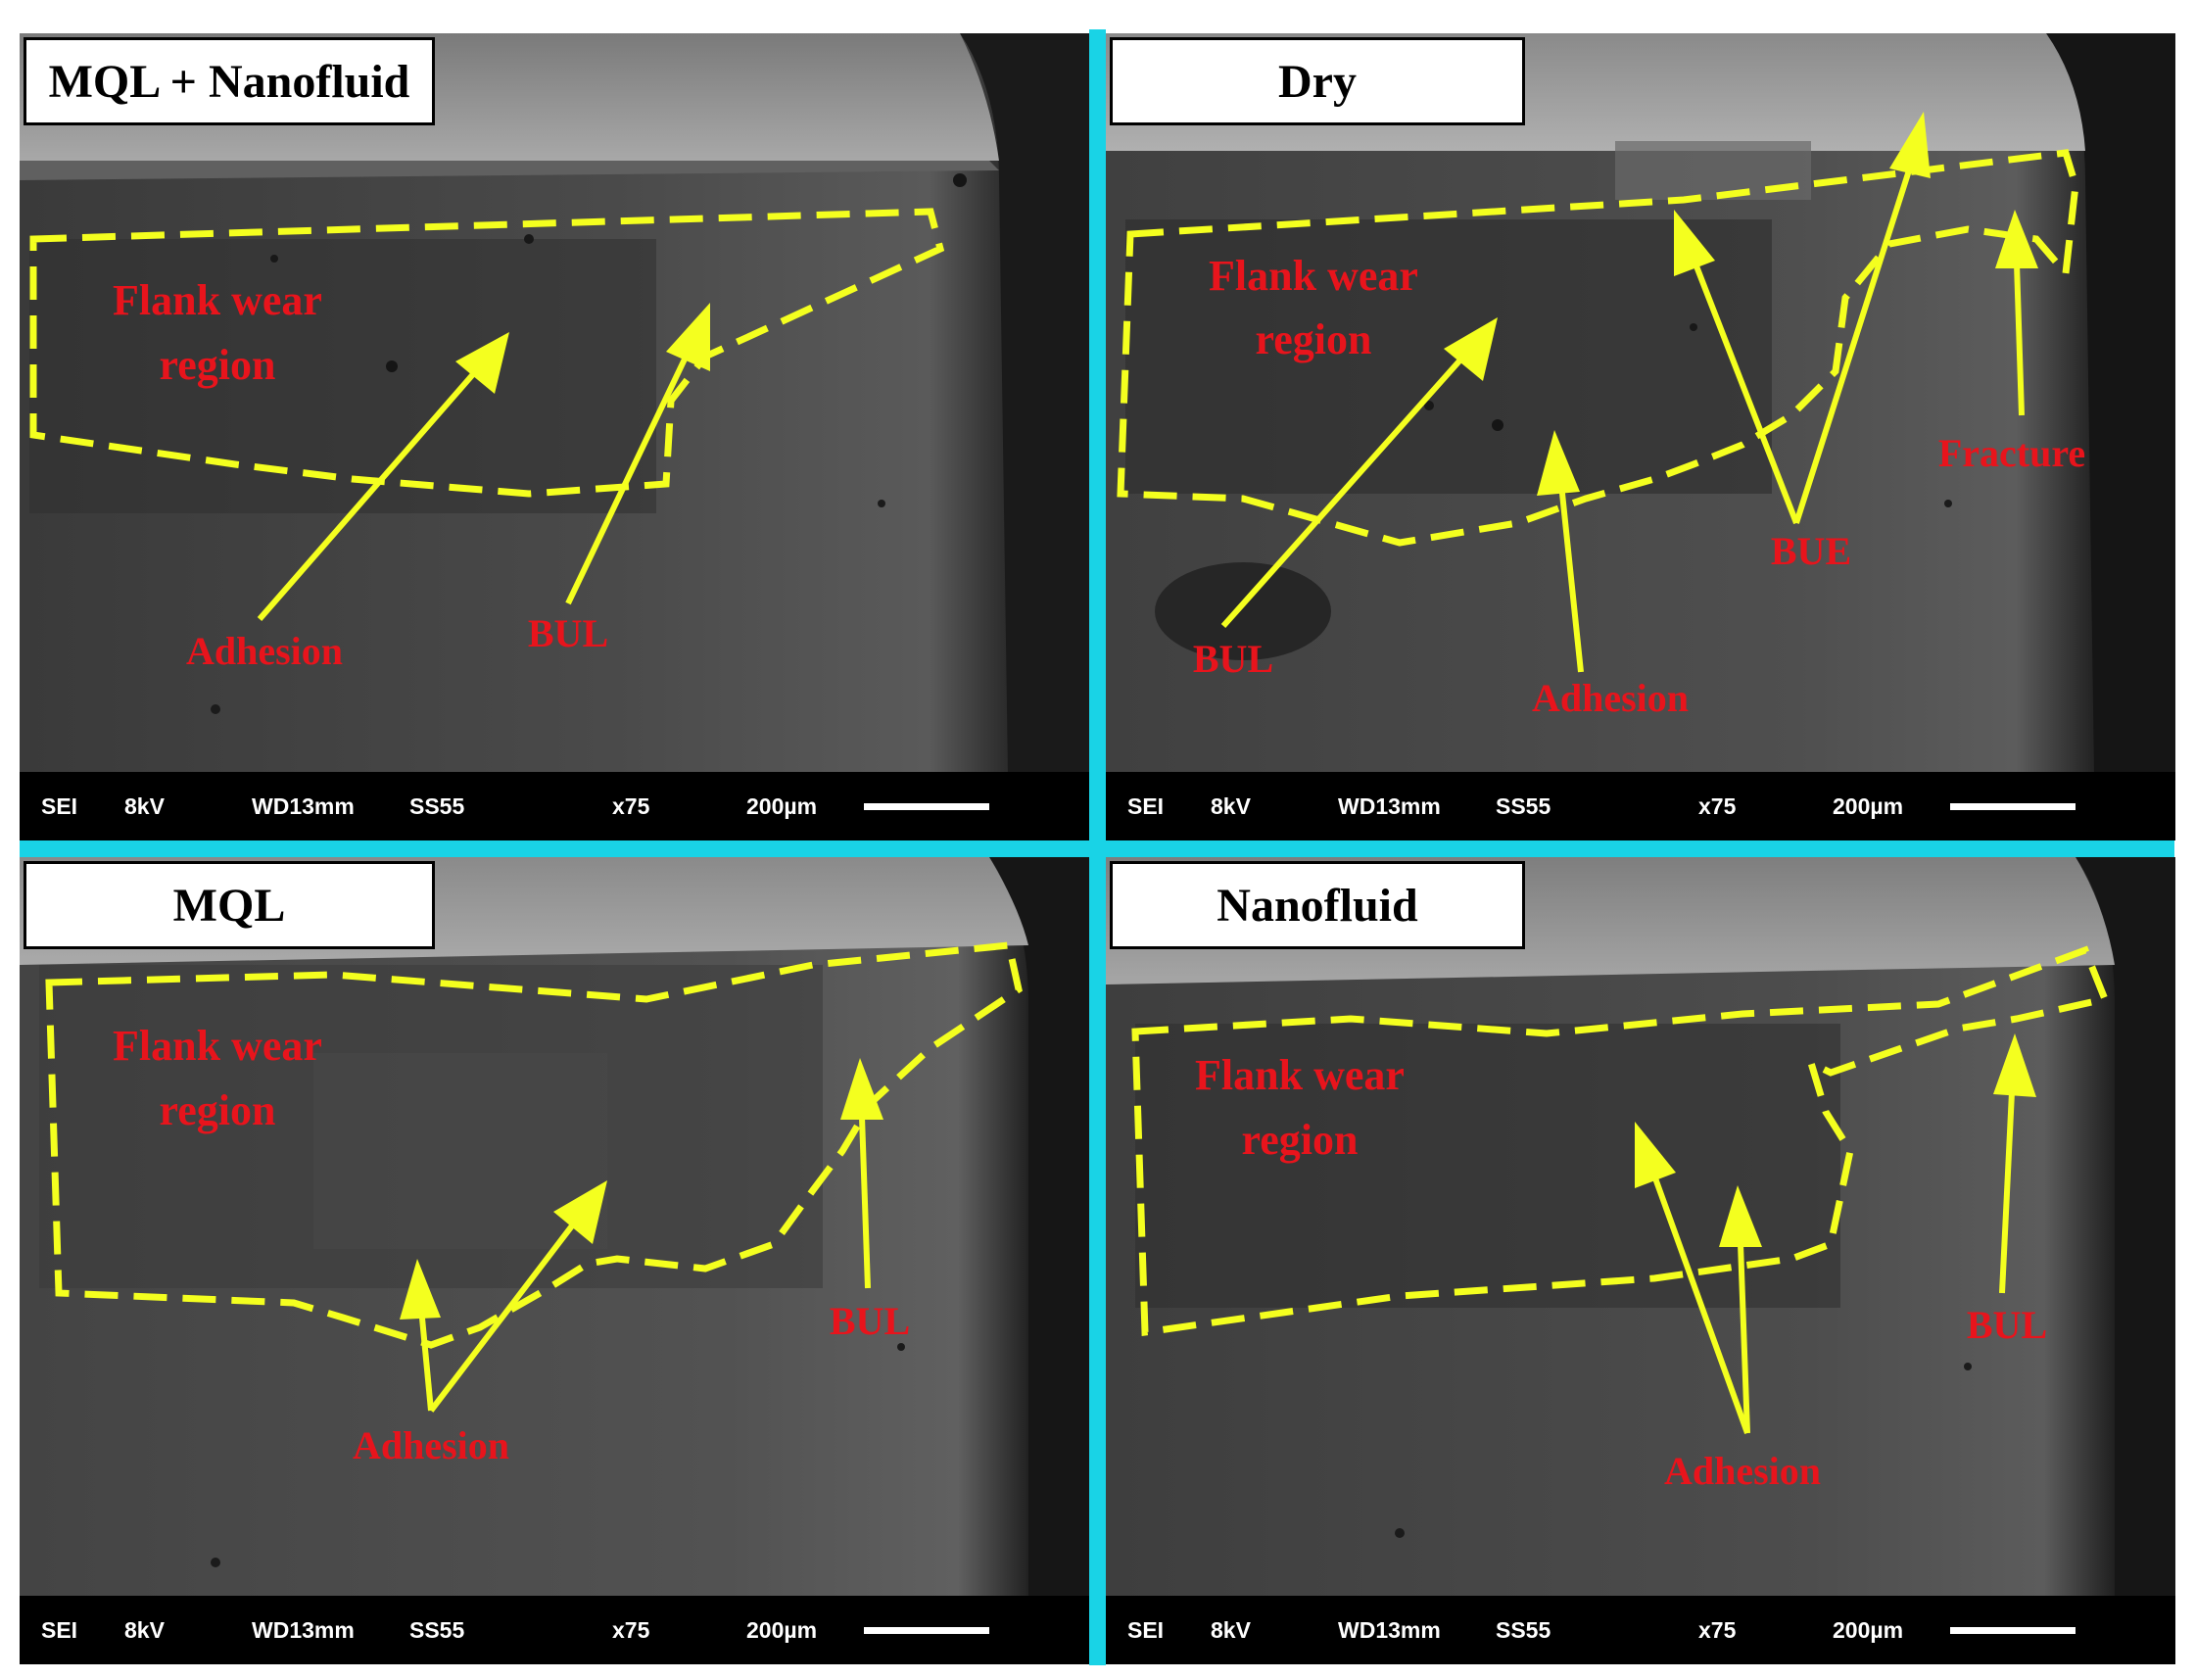 This screenshot has height=1680, width=2195. I want to click on panel-title: MQL + Nanofluid, so click(229, 81).